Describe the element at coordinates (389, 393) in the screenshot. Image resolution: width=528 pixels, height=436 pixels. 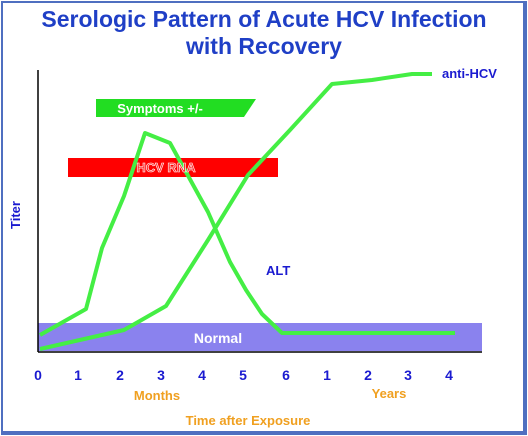
I see `years-label: Years` at that location.